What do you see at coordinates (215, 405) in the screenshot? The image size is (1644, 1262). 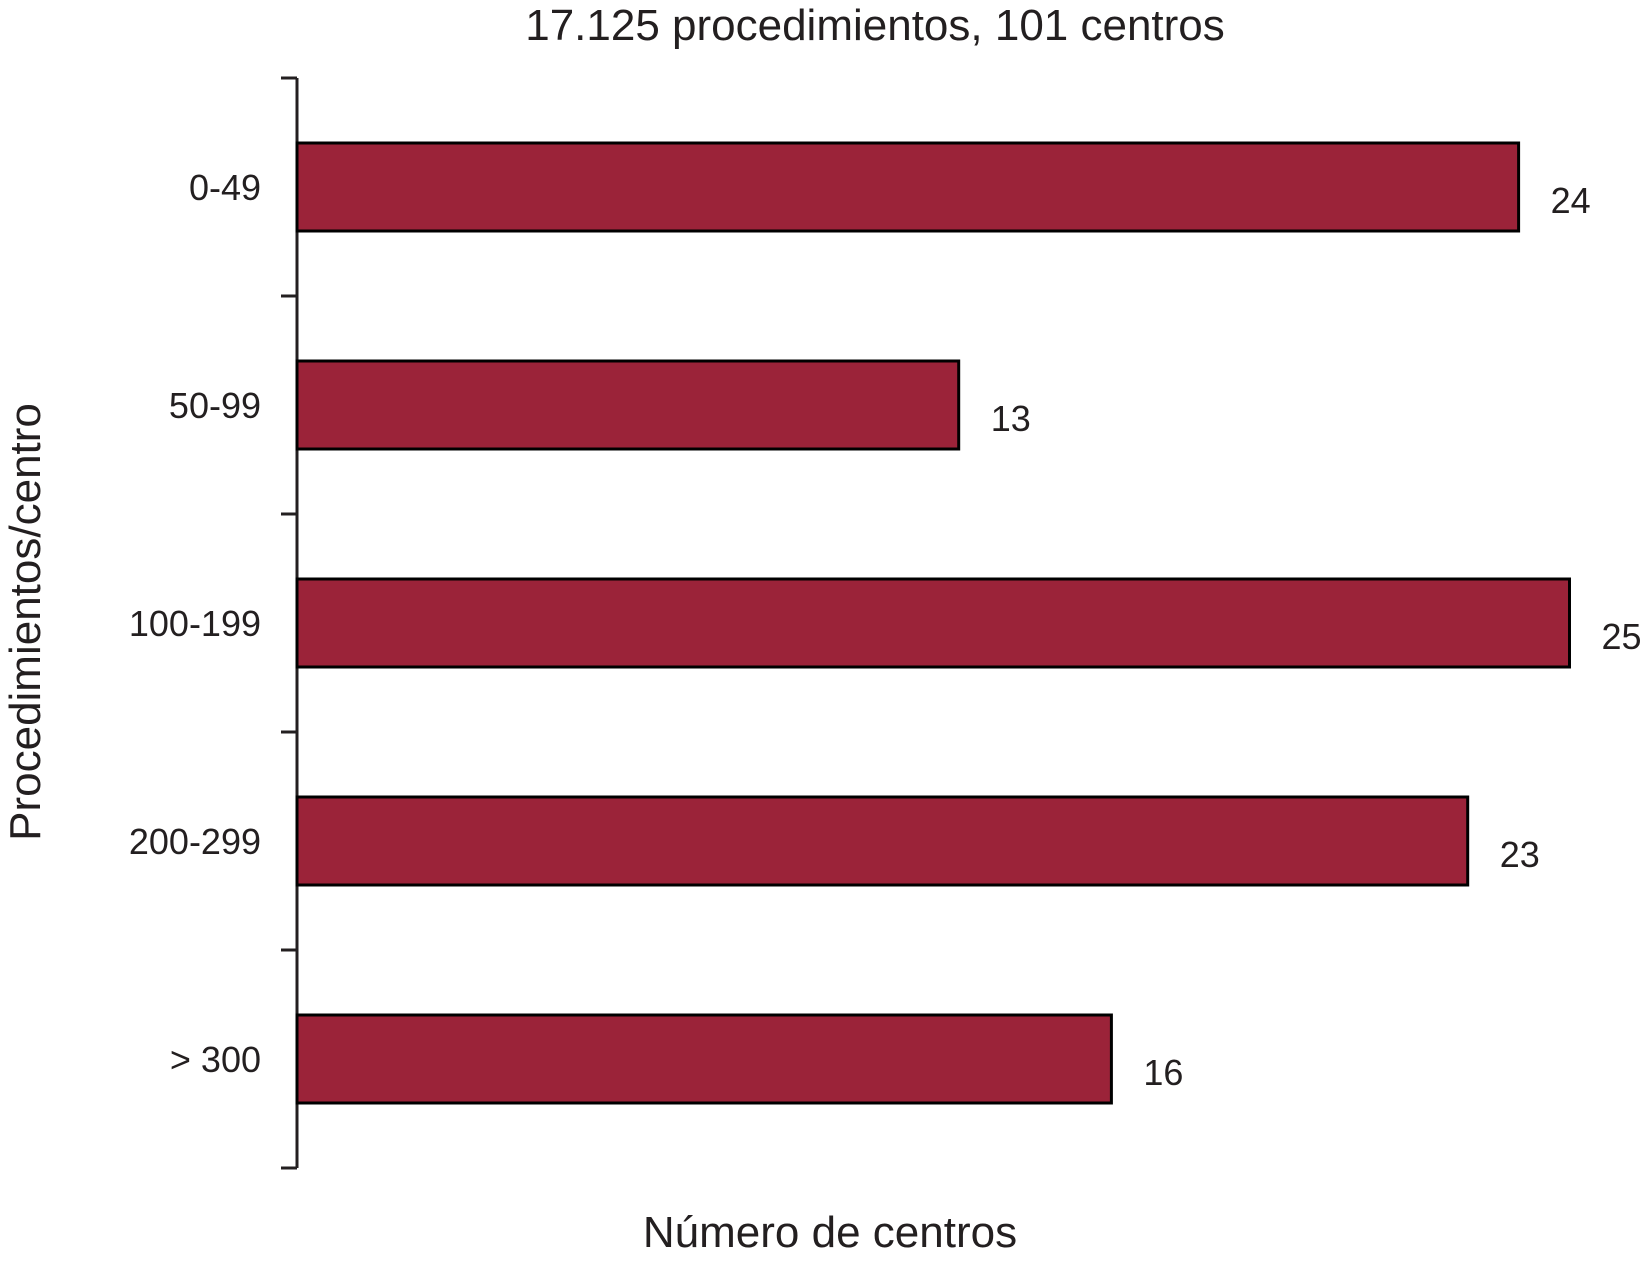 I see `y-tick-label: 50-99` at bounding box center [215, 405].